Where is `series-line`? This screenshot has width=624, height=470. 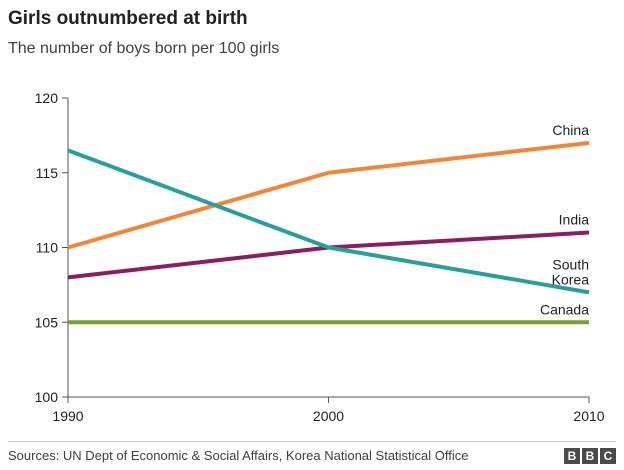
series-line is located at coordinates (328, 255).